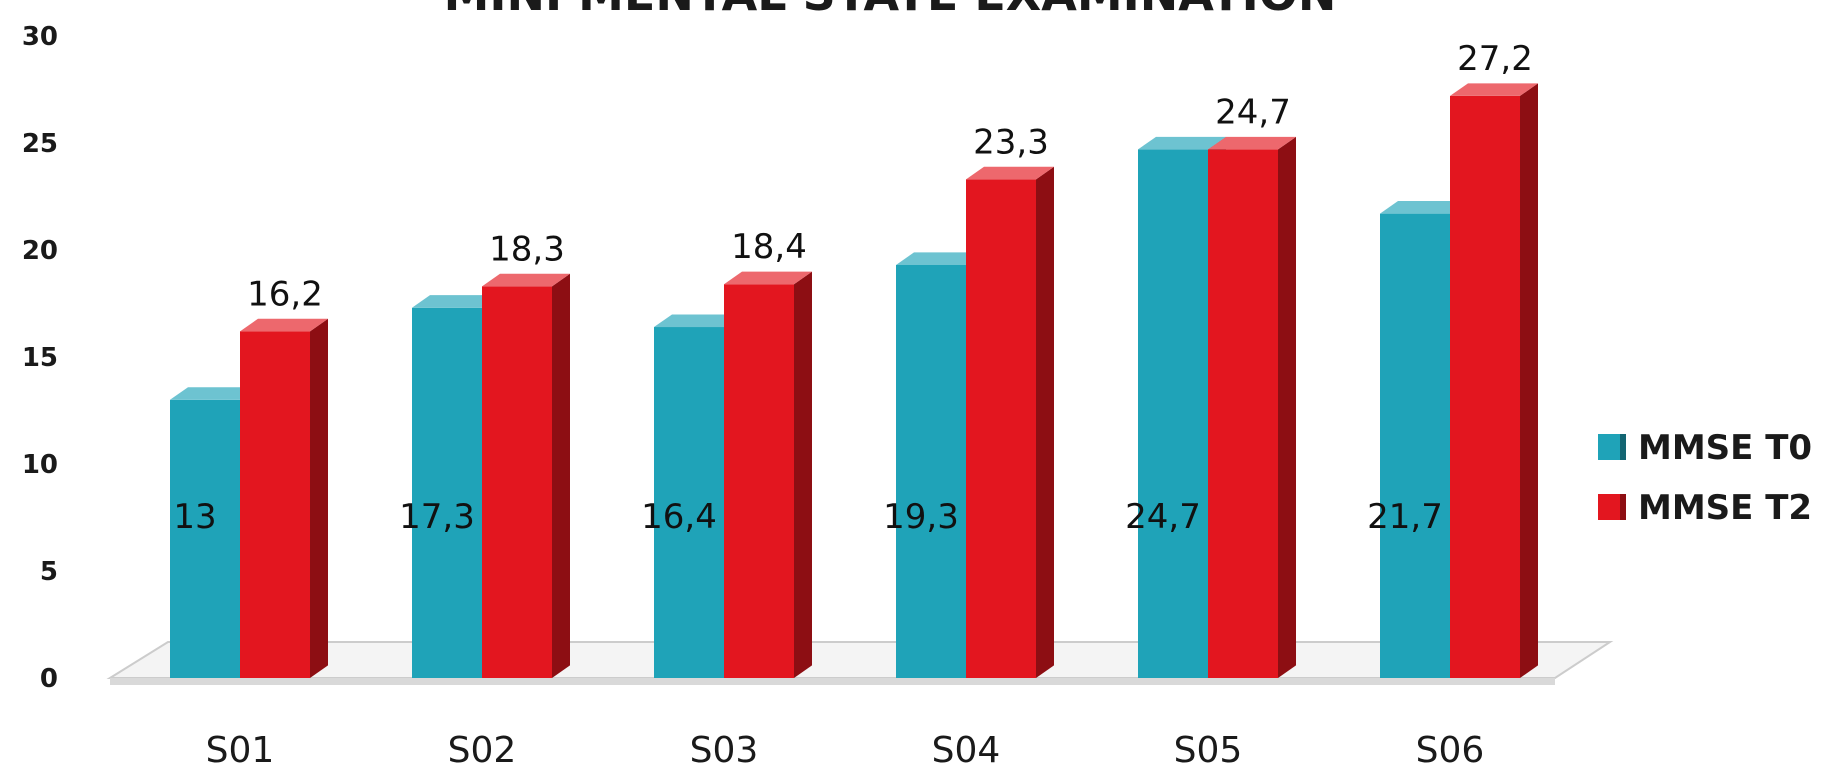  I want to click on bar-mmse-t2-s04, so click(1010, 422).